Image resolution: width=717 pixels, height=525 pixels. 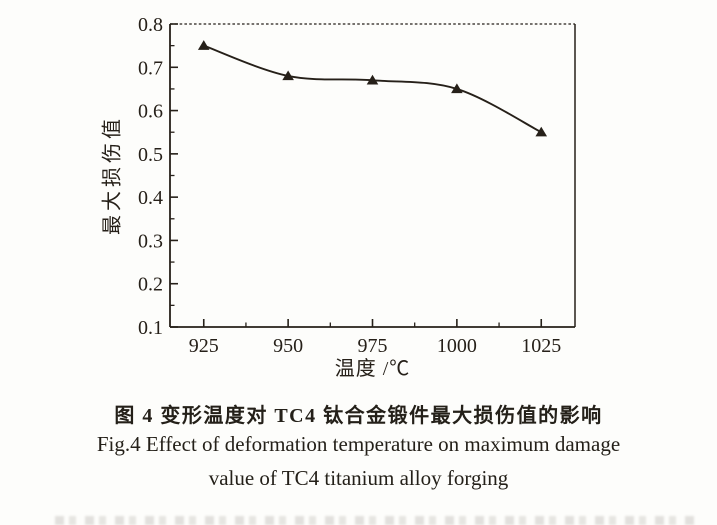 What do you see at coordinates (150, 241) in the screenshot?
I see `y-tick-label: 0.3` at bounding box center [150, 241].